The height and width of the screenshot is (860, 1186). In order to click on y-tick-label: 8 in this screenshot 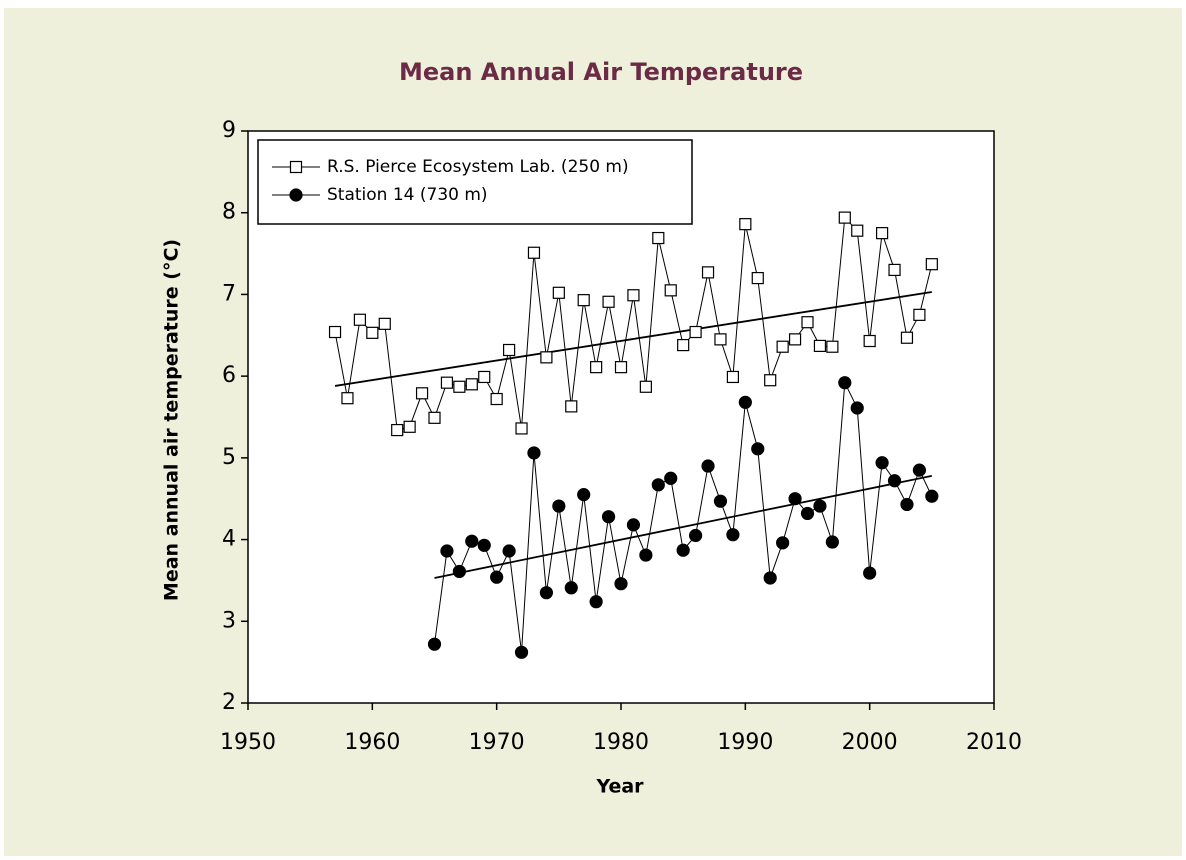, I will do `click(229, 212)`.